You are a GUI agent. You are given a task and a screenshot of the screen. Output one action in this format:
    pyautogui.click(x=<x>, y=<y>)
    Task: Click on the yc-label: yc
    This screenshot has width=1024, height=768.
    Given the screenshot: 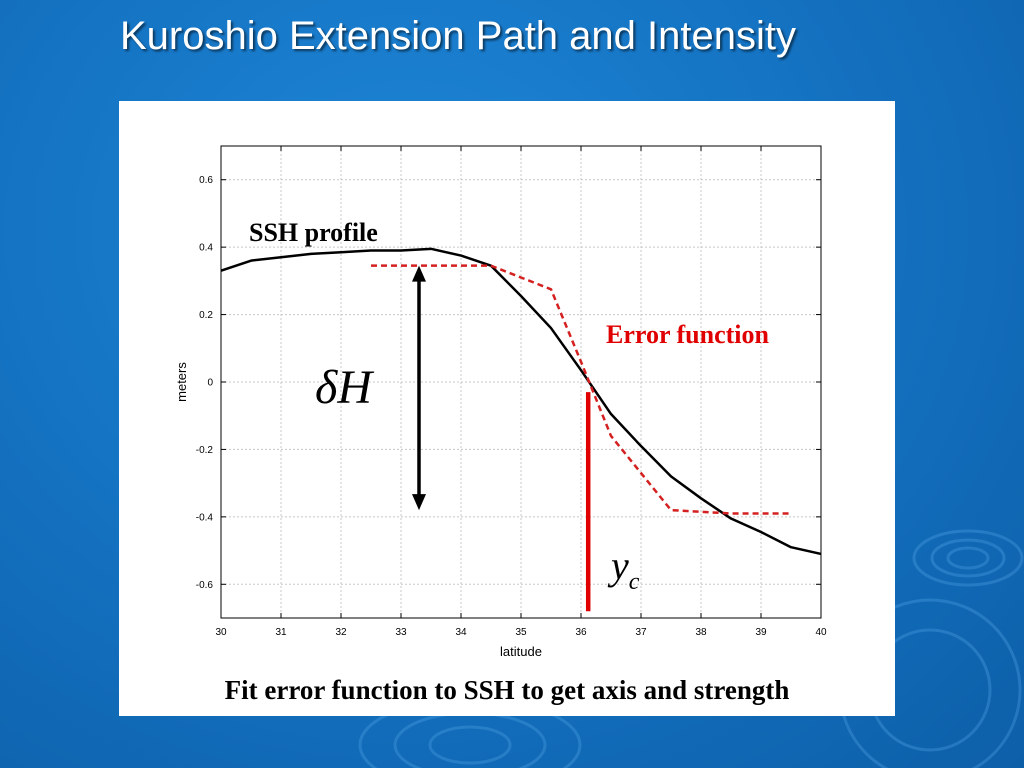 What is the action you would take?
    pyautogui.click(x=623, y=569)
    